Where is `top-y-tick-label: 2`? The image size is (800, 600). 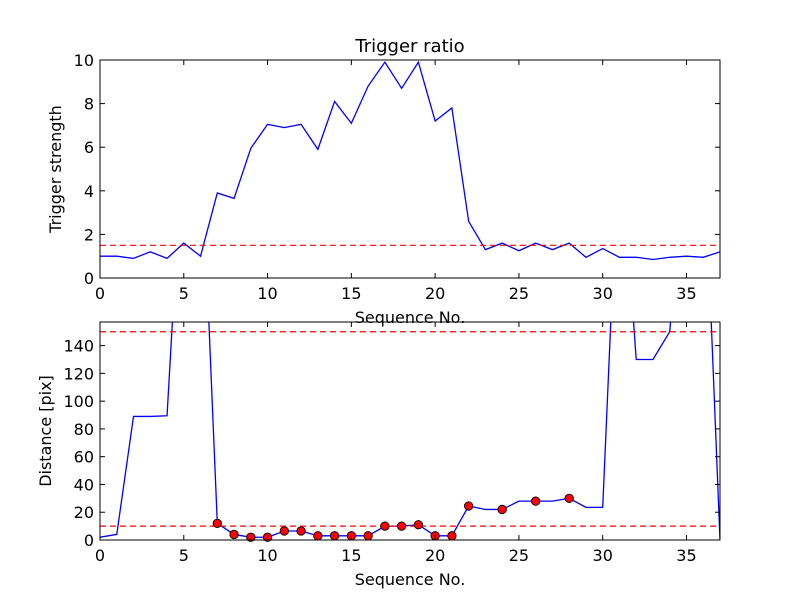 top-y-tick-label: 2 is located at coordinates (89, 234).